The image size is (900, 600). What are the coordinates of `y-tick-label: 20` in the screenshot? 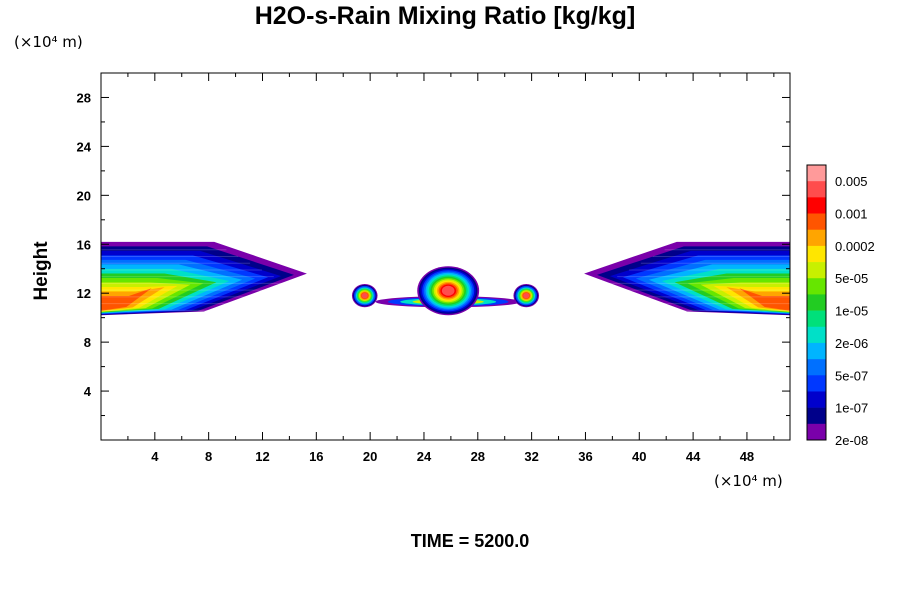 It's located at (84, 195).